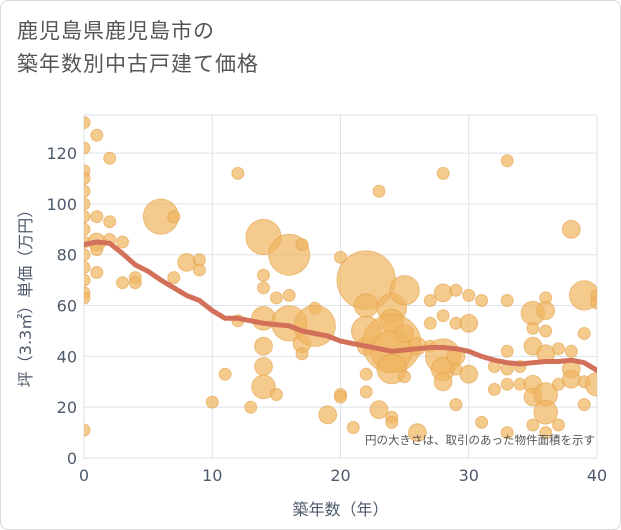  Describe the element at coordinates (340, 509) in the screenshot. I see `x-axis-title: 築年数（年）` at that location.